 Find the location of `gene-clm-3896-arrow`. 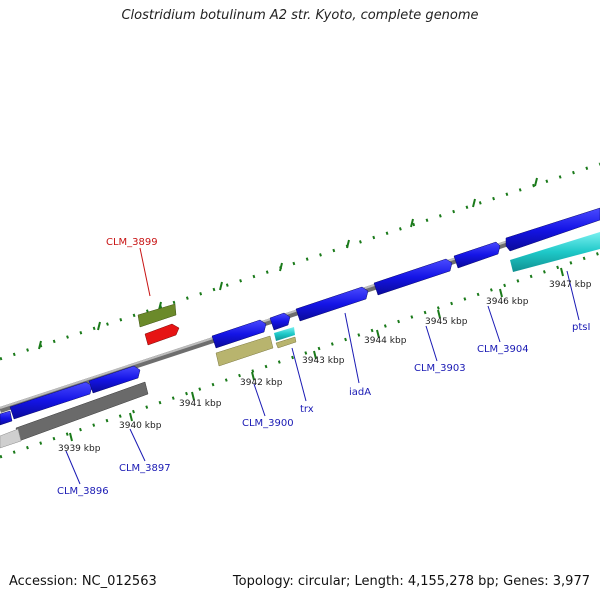

gene-clm-3896-arrow is located at coordinates (6, 418).